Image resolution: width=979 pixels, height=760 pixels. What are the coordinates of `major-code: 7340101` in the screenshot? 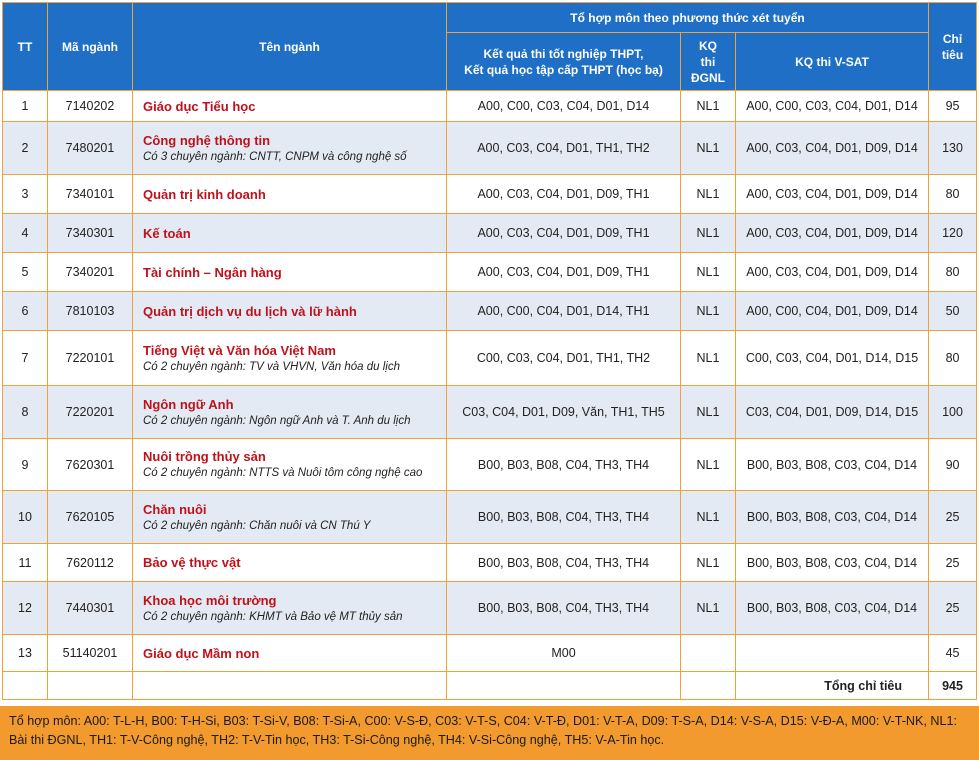 It's located at (90, 194).